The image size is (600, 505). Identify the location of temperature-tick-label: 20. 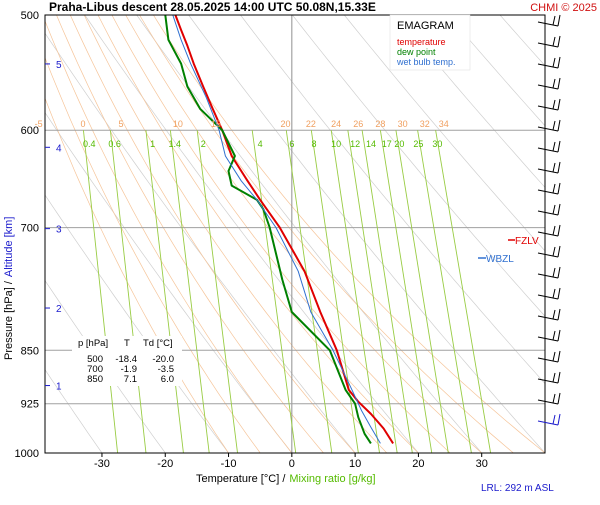
(418, 464).